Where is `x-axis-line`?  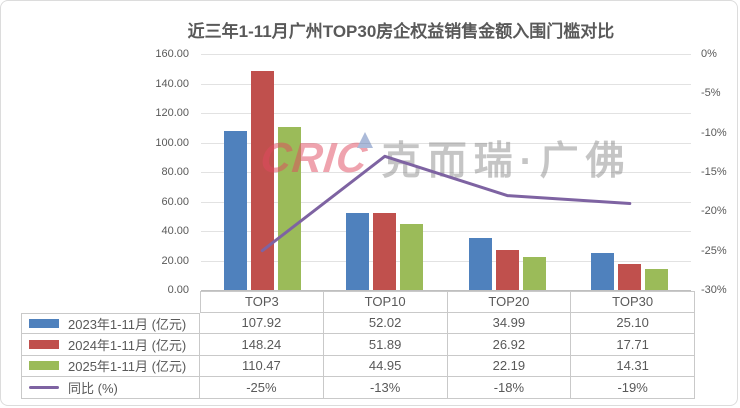 x-axis-line is located at coordinates (446, 290).